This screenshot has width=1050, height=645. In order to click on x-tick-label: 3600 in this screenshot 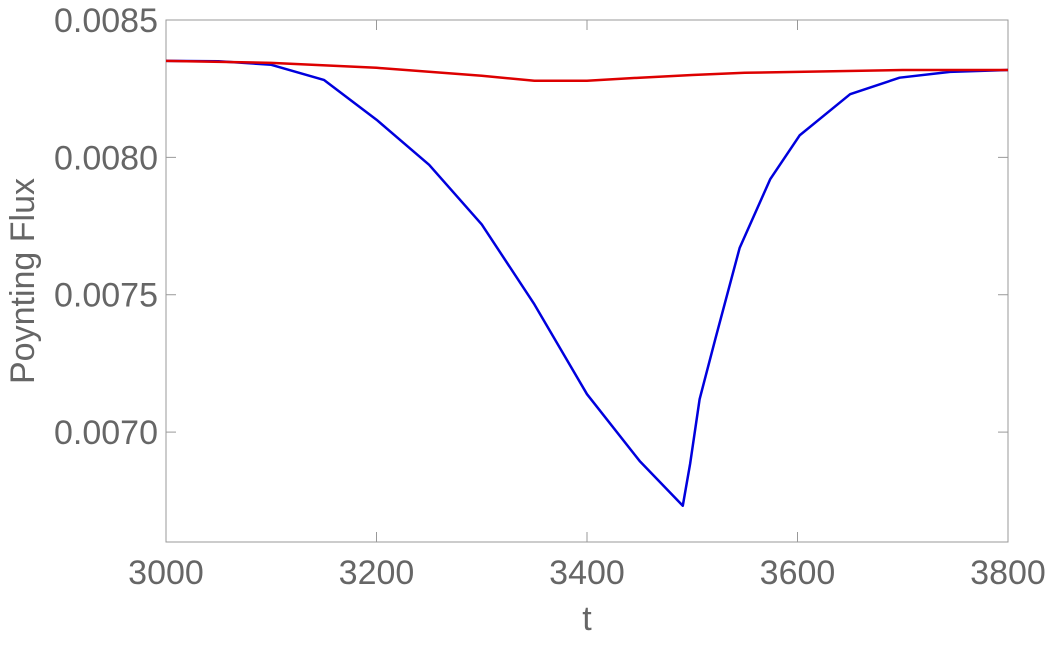, I will do `click(798, 573)`.